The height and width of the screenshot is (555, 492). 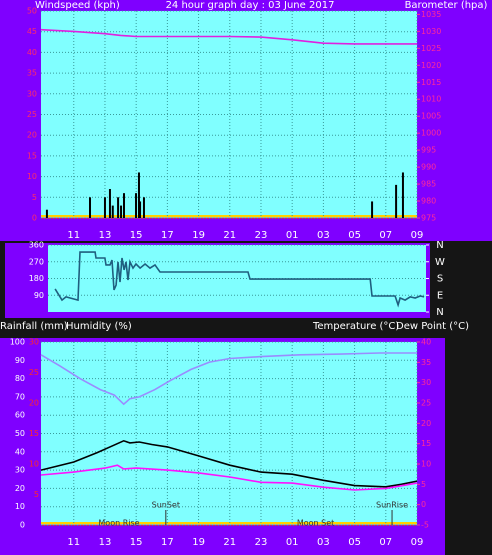 I want to click on y2-tick-label: 35, so click(x=426, y=362).